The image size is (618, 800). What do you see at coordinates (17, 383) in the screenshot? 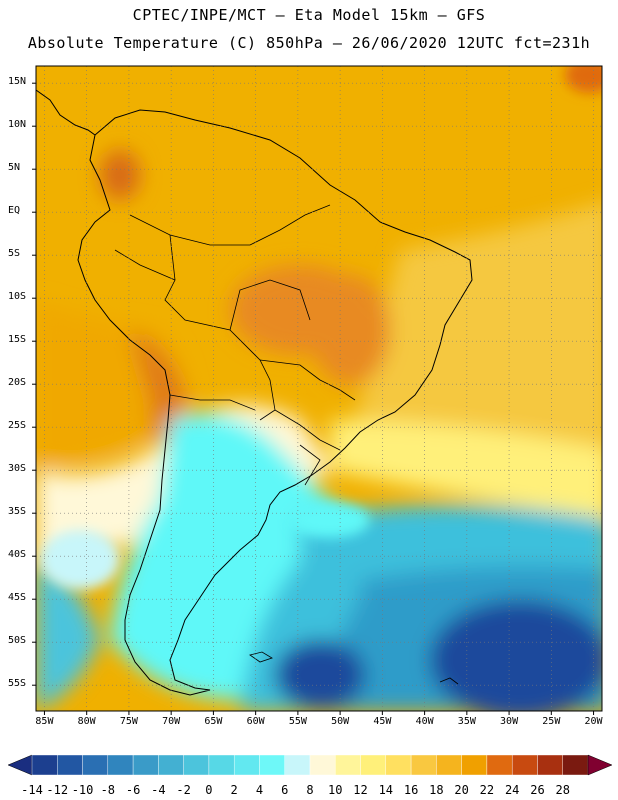
I see `lat-label: 20S` at bounding box center [17, 383].